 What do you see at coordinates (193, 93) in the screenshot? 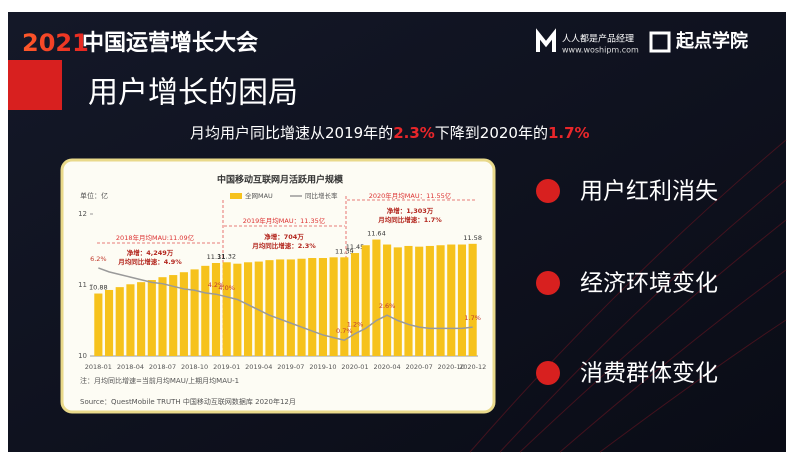
I see `heading: 用户增长的困局` at bounding box center [193, 93].